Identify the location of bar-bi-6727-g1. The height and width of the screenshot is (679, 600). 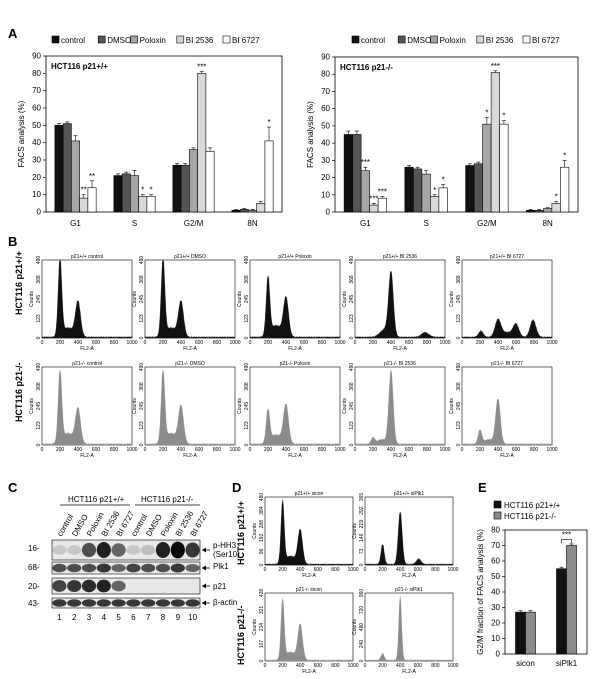
(92, 200).